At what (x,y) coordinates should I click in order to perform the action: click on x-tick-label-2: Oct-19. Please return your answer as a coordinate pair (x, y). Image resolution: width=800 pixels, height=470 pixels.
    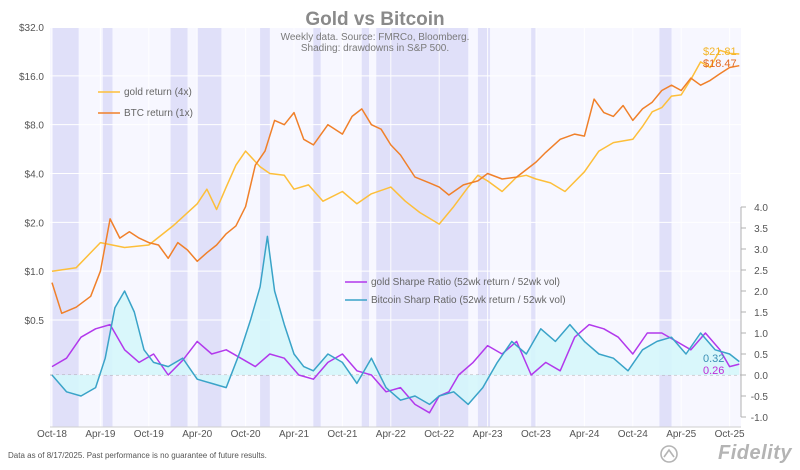
    Looking at the image, I should click on (149, 434).